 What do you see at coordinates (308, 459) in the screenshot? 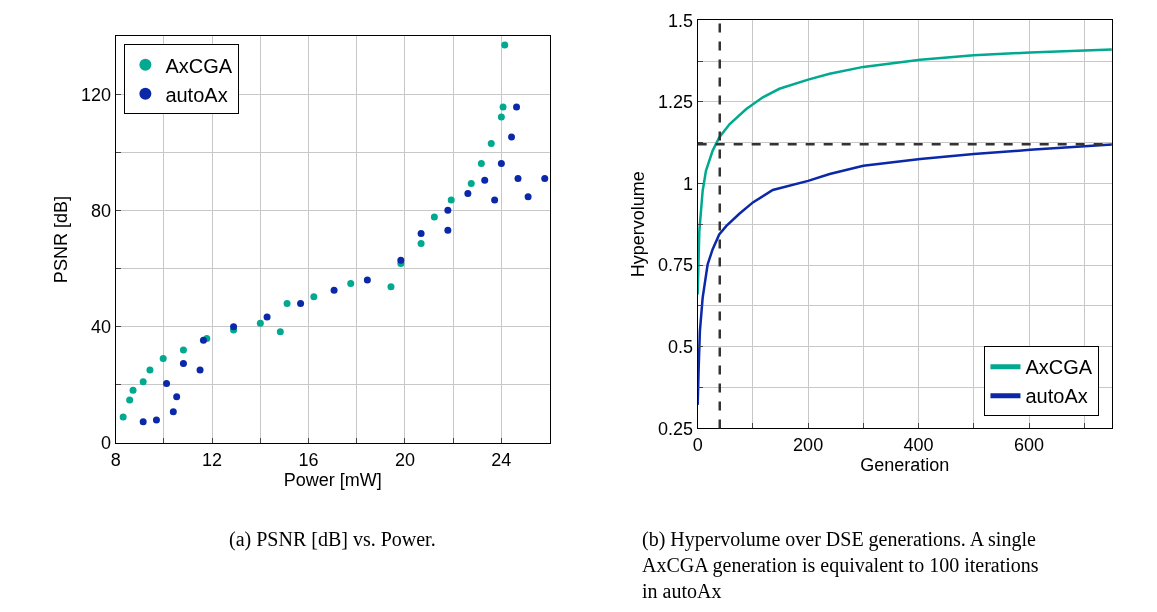
I see `x-tick-label: 16` at bounding box center [308, 459].